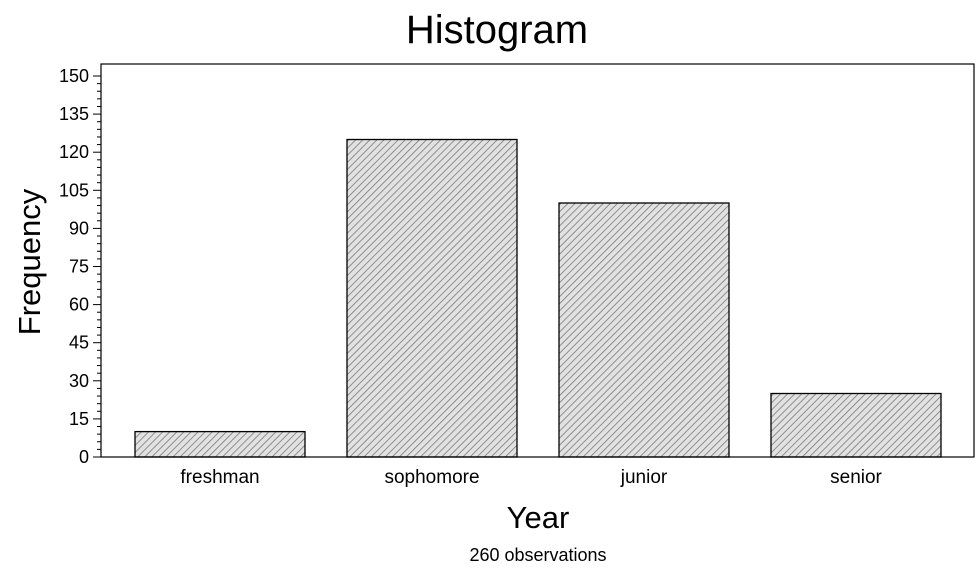 This screenshot has height=569, width=976. What do you see at coordinates (79, 305) in the screenshot?
I see `y-tick-label: 60` at bounding box center [79, 305].